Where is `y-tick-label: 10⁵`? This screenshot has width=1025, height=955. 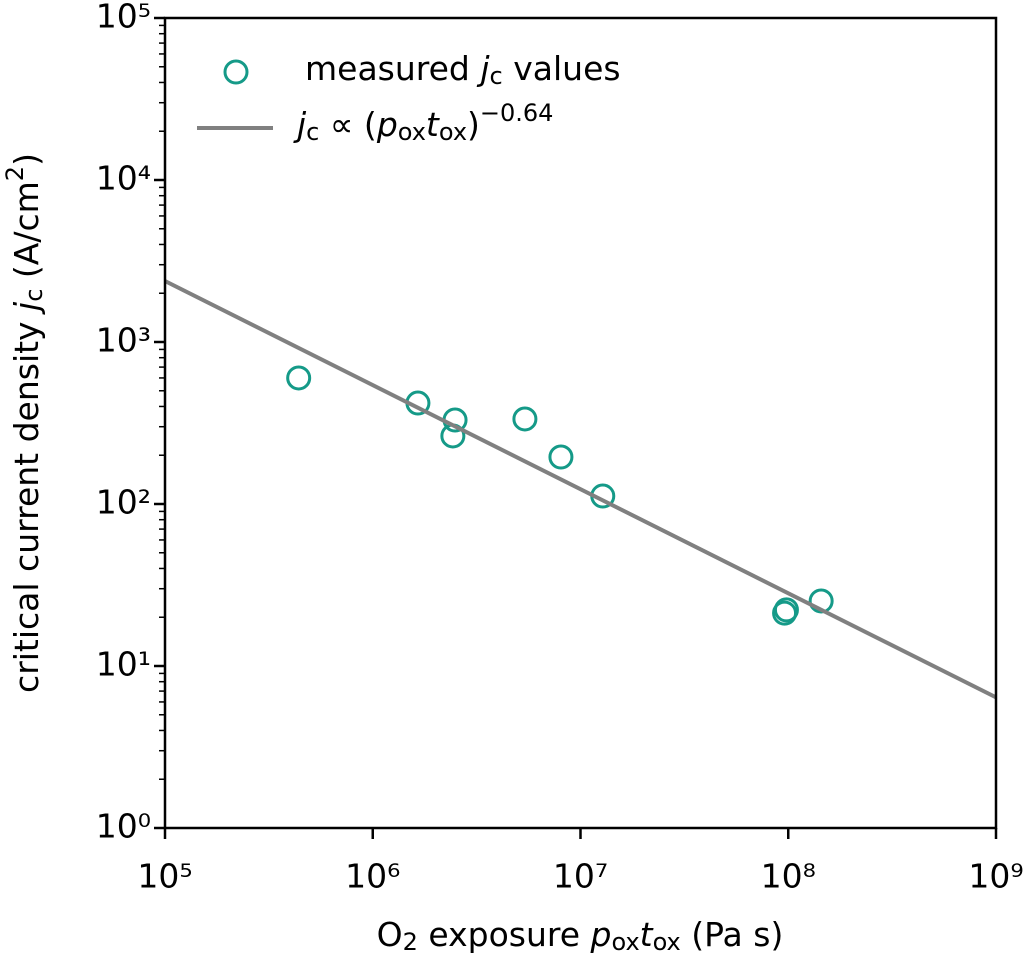 y-tick-label: 10⁵ is located at coordinates (123, 18).